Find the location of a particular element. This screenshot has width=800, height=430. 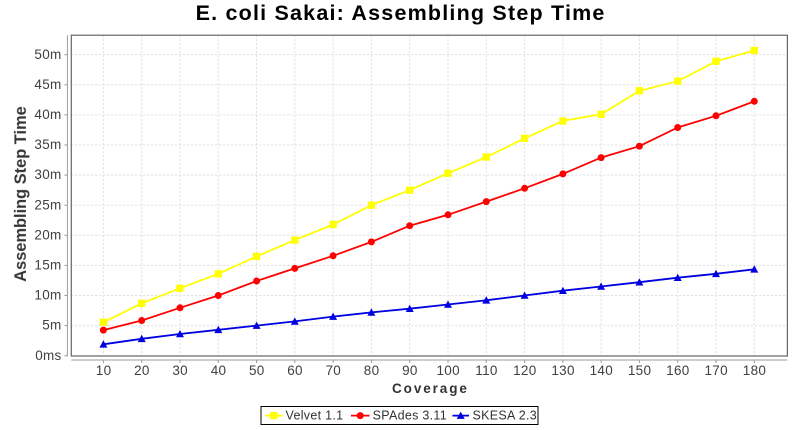

svg-text: 160 is located at coordinates (677, 370).